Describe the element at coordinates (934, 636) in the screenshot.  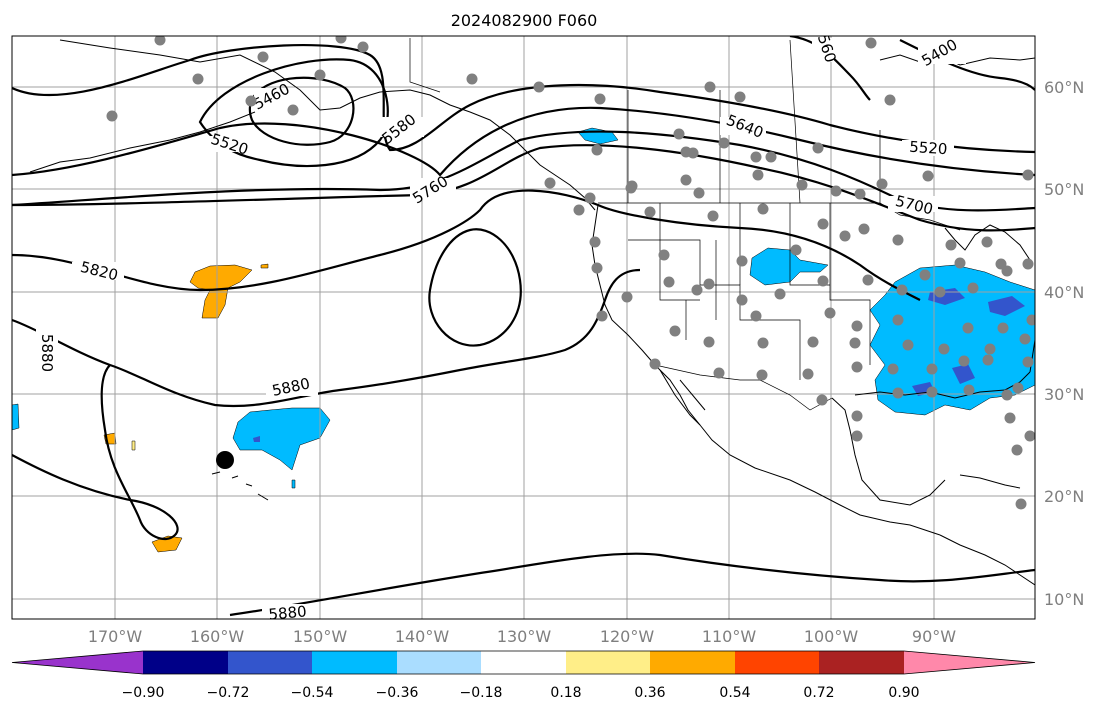
I see `lon-label-90w: 90°W` at that location.